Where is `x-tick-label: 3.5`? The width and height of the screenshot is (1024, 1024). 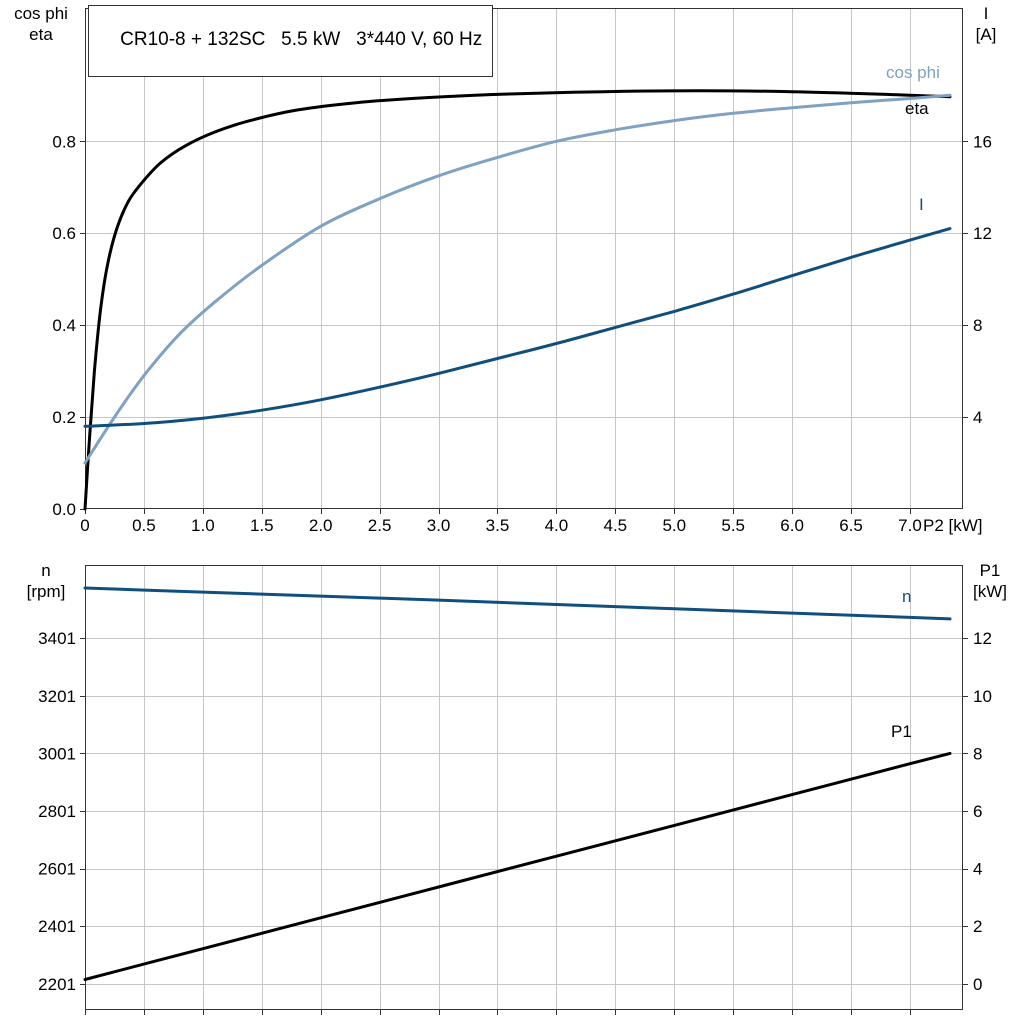 x-tick-label: 3.5 is located at coordinates (498, 525).